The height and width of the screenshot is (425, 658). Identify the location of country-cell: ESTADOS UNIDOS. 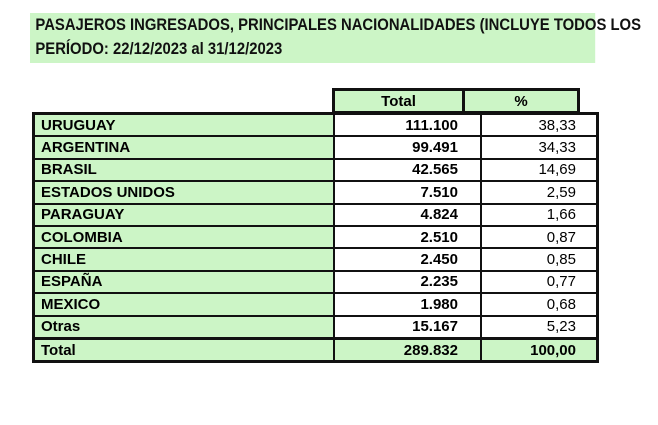
(183, 192).